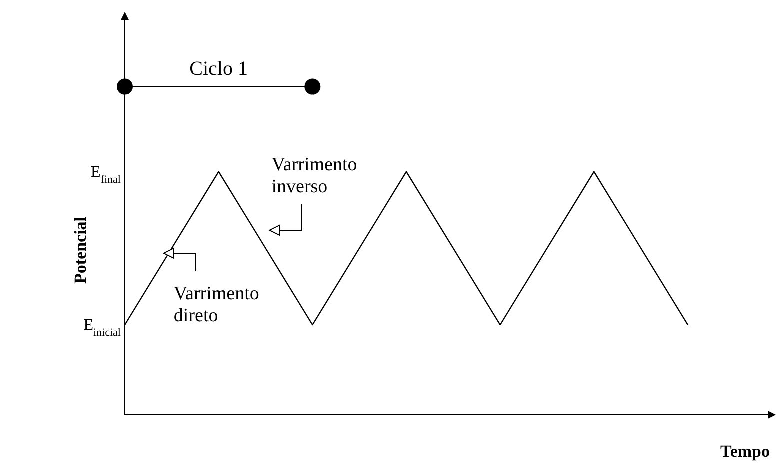 This screenshot has width=776, height=463. I want to click on text: Ciclo 1, so click(219, 69).